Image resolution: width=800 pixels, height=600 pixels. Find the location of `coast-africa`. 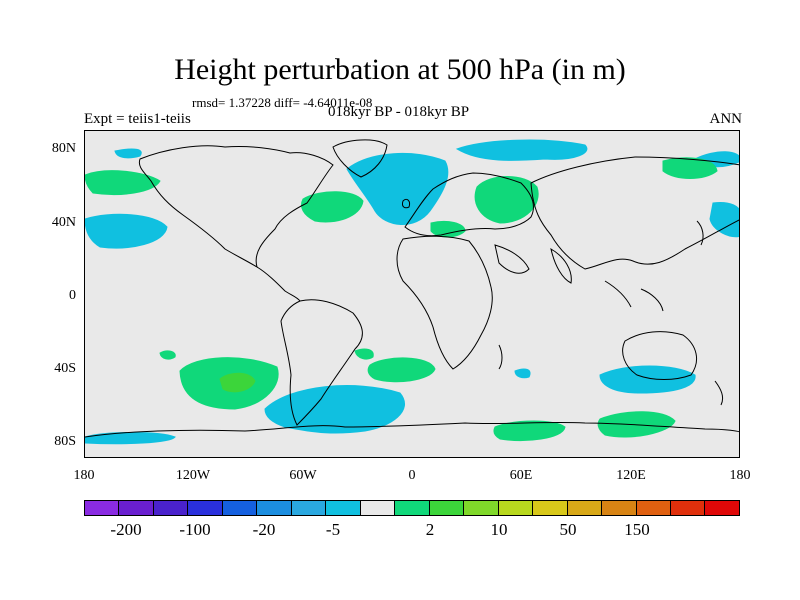

coast-africa is located at coordinates (444, 302).